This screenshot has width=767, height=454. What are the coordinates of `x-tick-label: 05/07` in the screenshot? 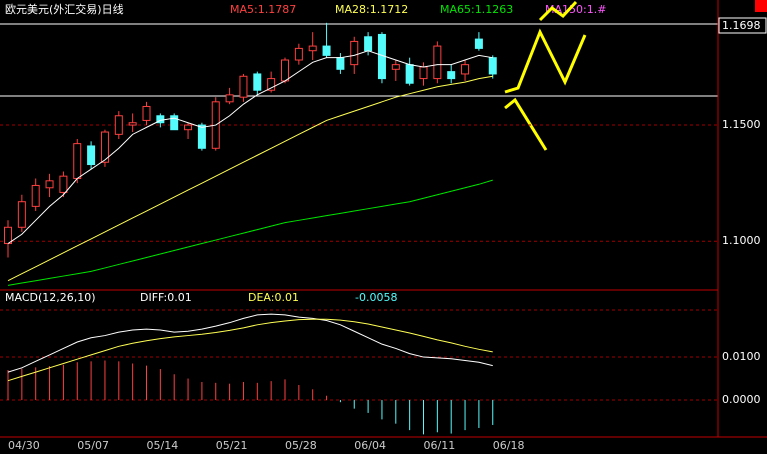 It's located at (93, 445).